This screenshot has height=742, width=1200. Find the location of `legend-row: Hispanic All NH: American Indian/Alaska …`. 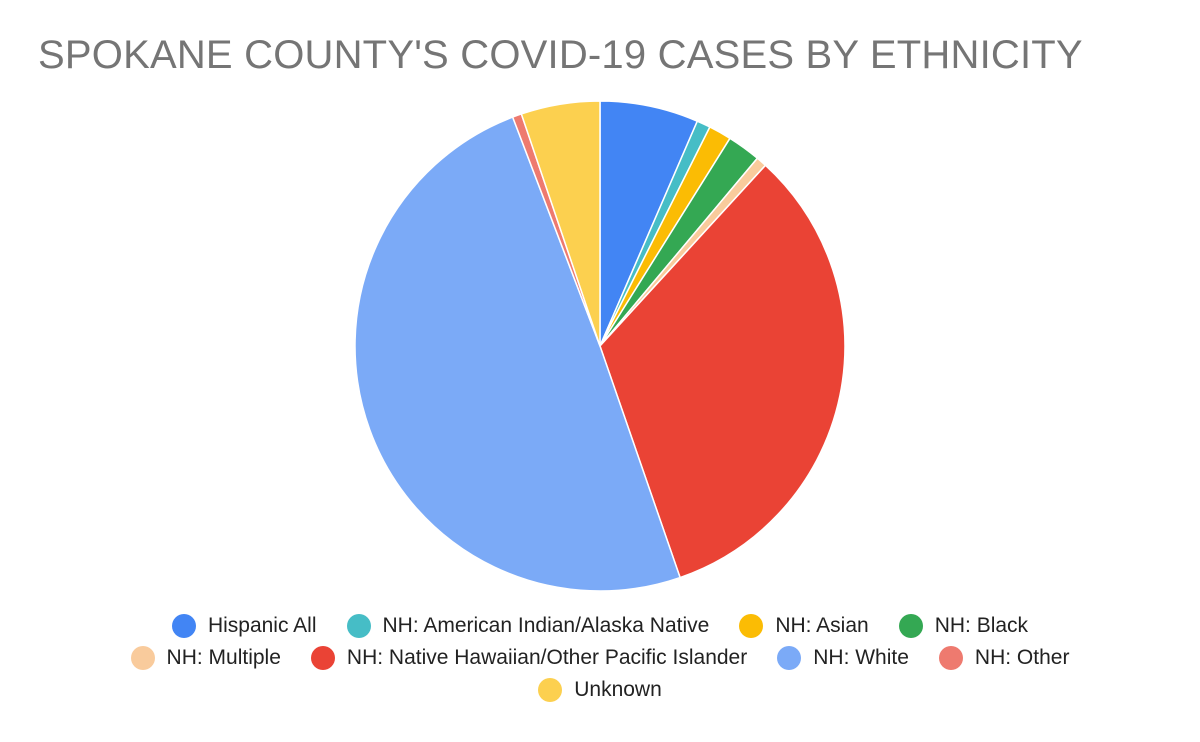

legend-row: Hispanic All NH: American Indian/Alaska … is located at coordinates (600, 626).